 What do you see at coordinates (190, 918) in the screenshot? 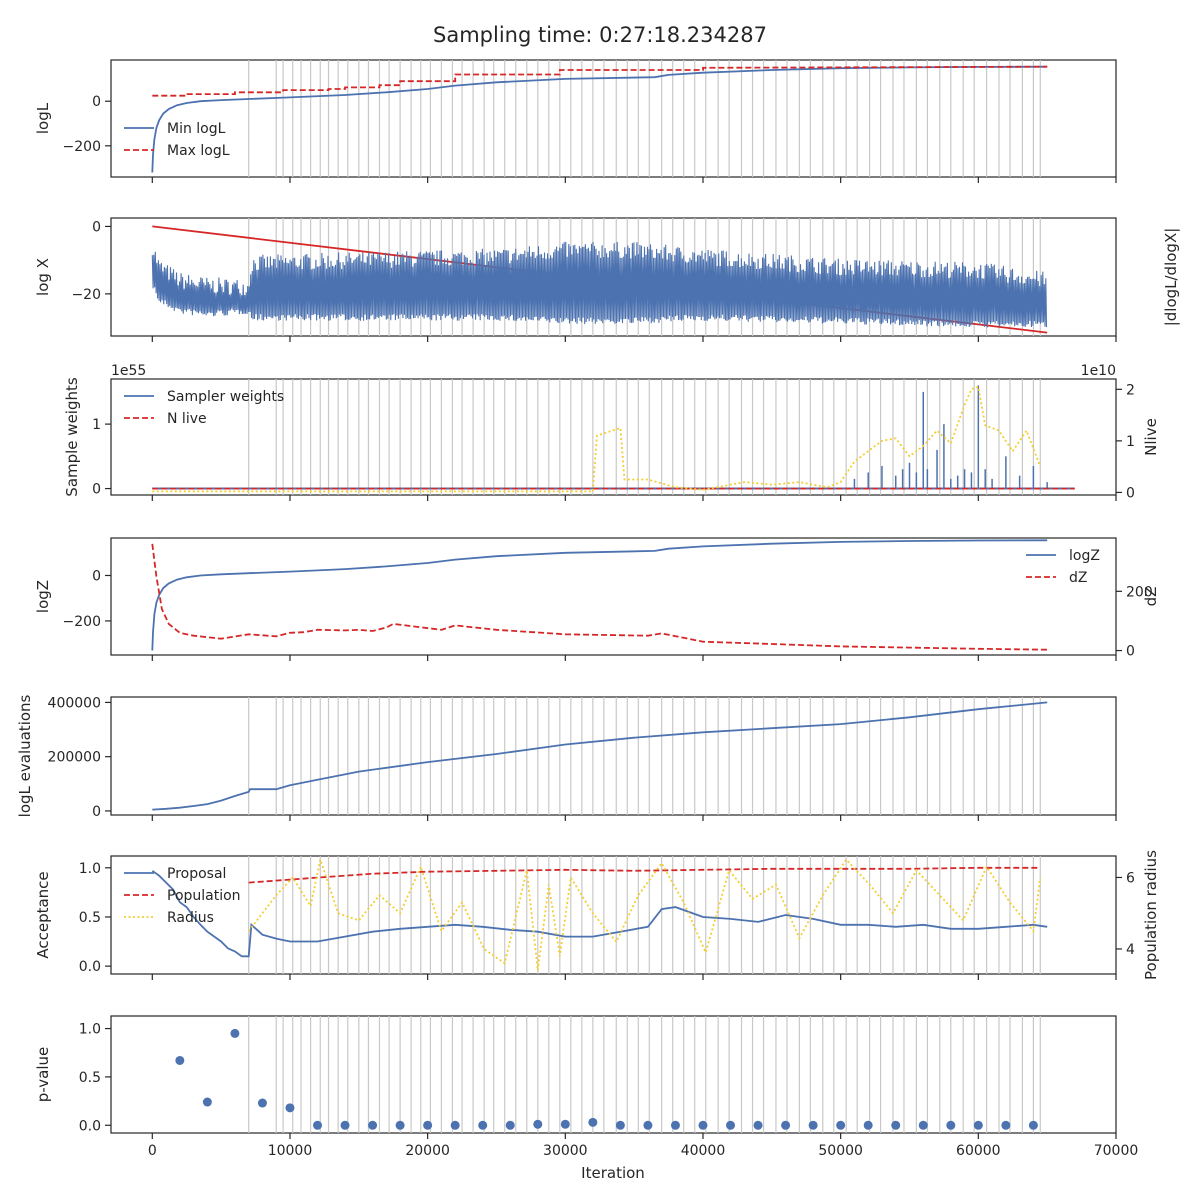
I see `legend-label: Radius` at bounding box center [190, 918].